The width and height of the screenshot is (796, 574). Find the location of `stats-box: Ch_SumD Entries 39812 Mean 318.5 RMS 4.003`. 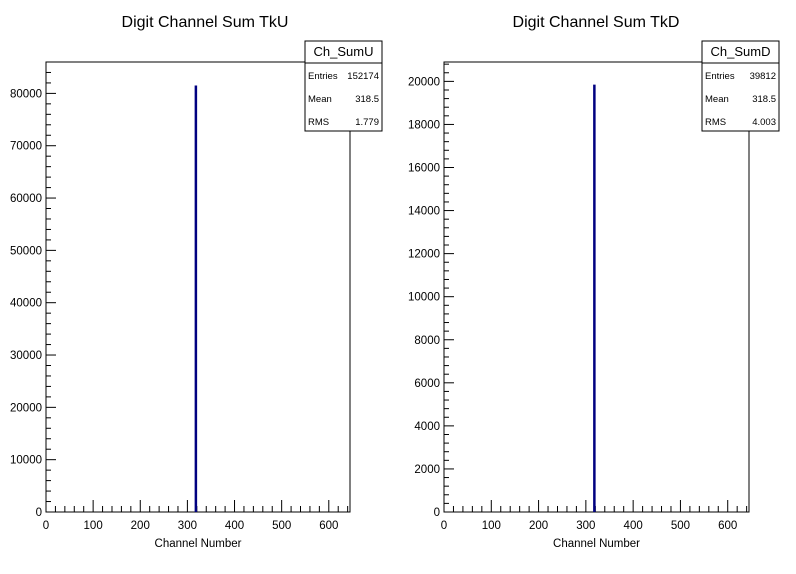

stats-box: Ch_SumD Entries 39812 Mean 318.5 RMS 4.003 is located at coordinates (740, 86).